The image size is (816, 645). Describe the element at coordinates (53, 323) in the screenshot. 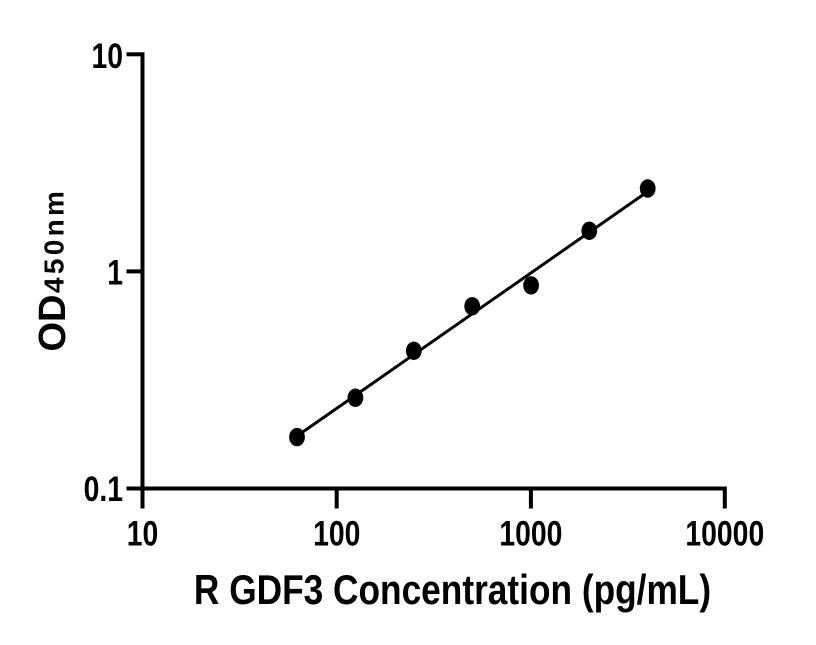

I see `svg-text: OD` at that location.